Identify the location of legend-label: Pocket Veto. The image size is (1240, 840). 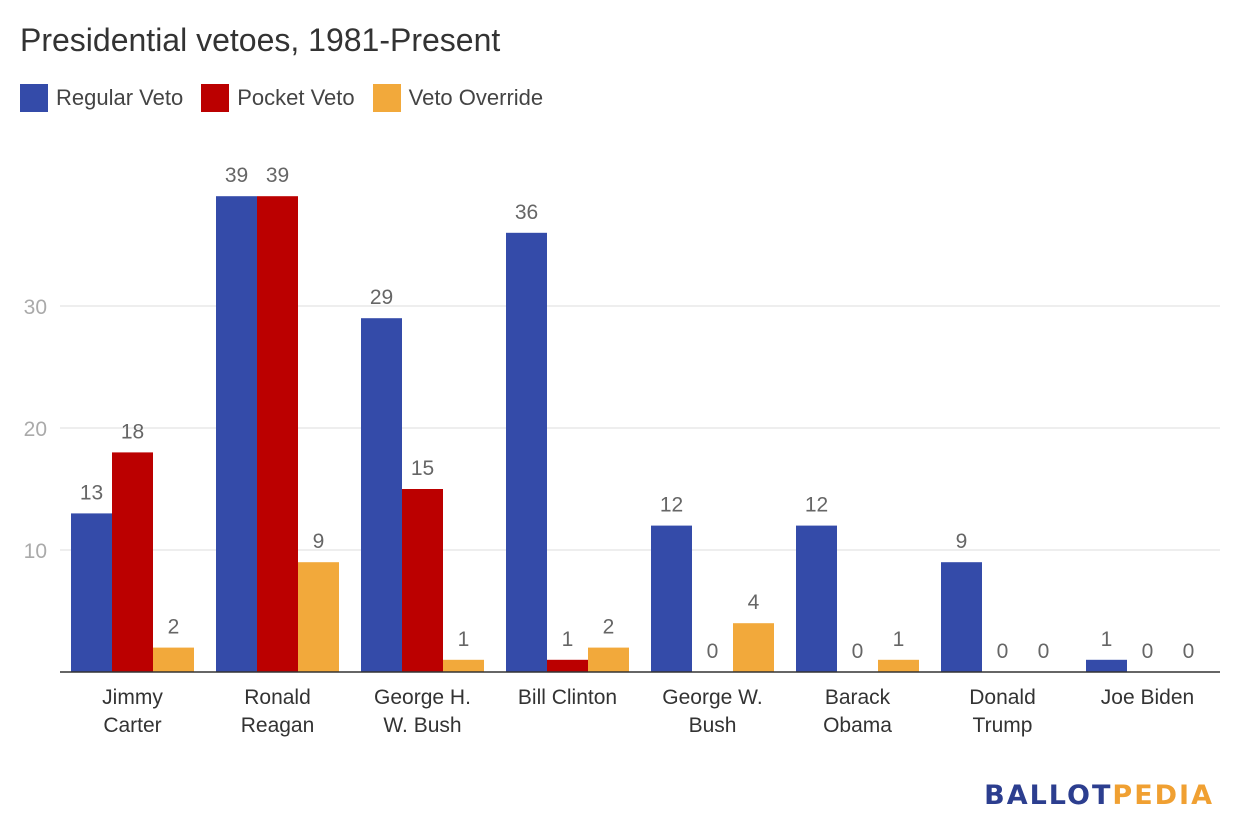
(296, 97).